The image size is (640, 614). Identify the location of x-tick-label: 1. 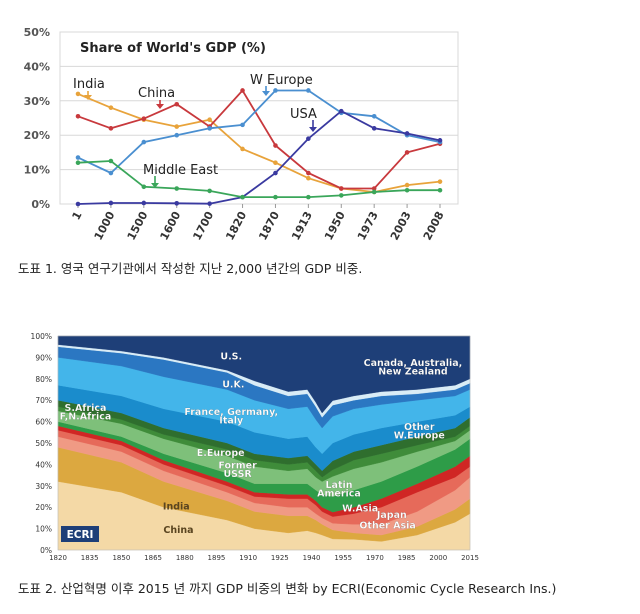
(77, 215).